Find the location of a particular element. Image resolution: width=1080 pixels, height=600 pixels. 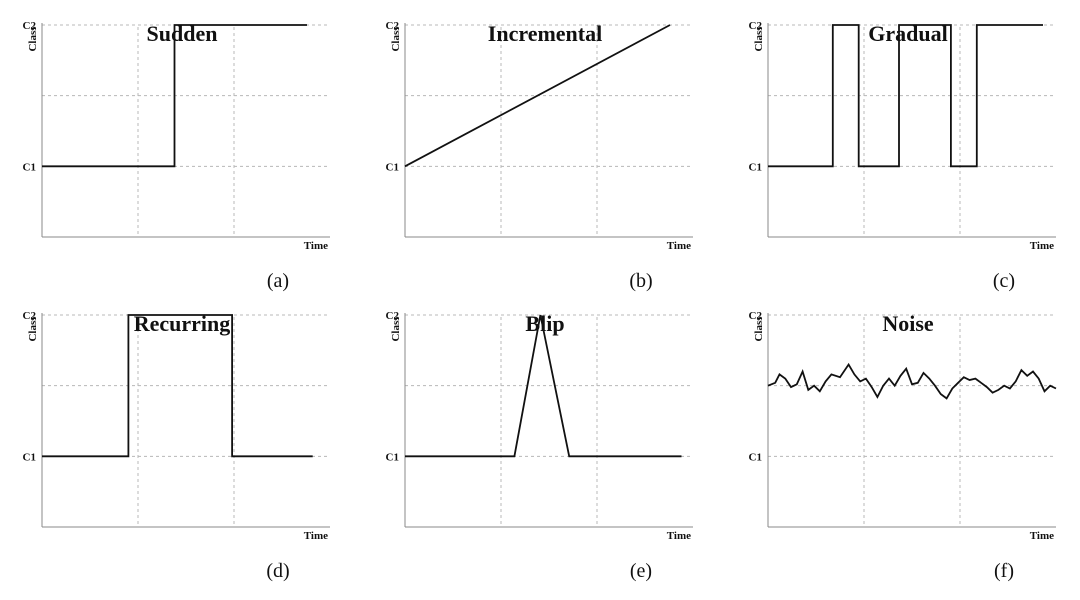

panel-caption: (c) is located at coordinates (1004, 281).